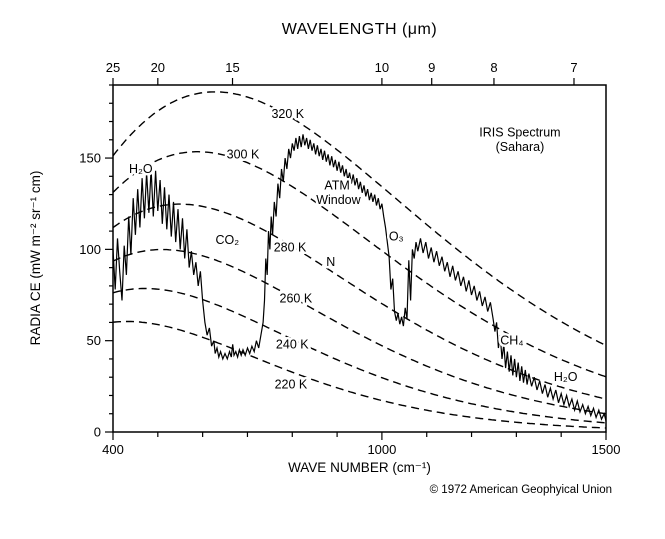 The image size is (665, 539). I want to click on top-tick-label: 25, so click(113, 67).